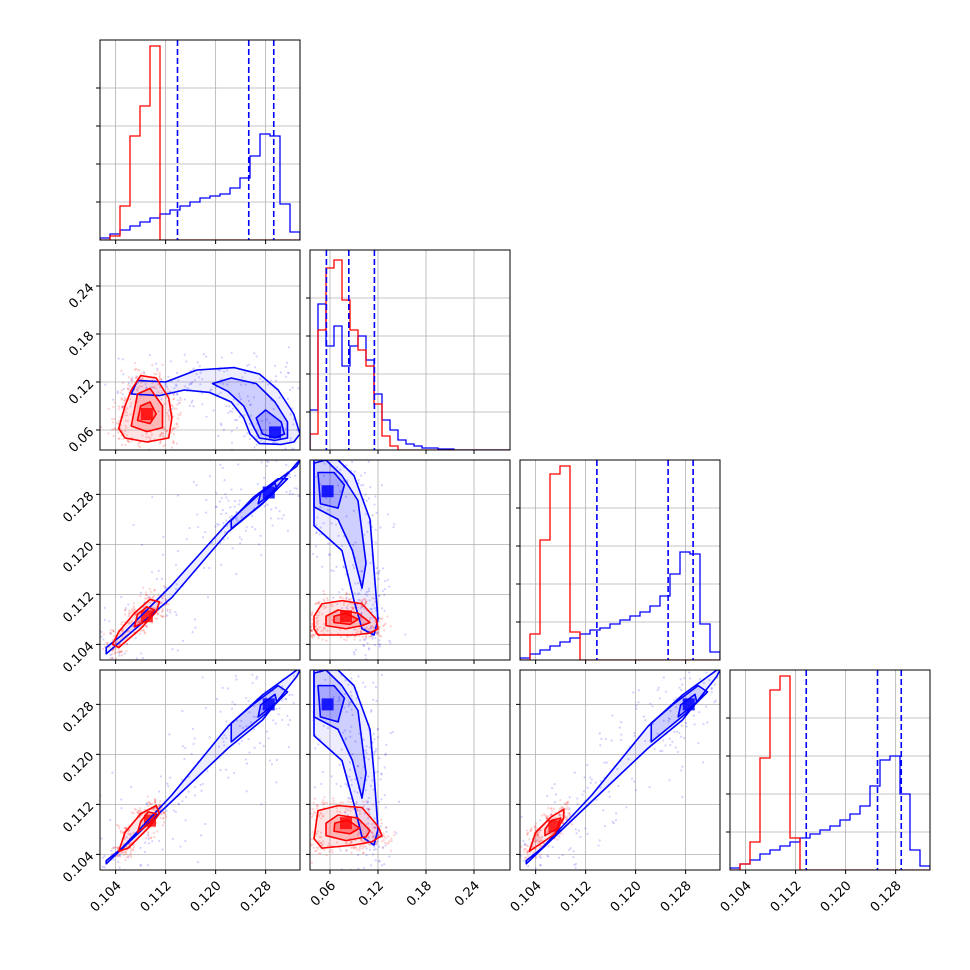  What do you see at coordinates (78, 507) in the screenshot?
I see `y-tick-label: 0.128` at bounding box center [78, 507].